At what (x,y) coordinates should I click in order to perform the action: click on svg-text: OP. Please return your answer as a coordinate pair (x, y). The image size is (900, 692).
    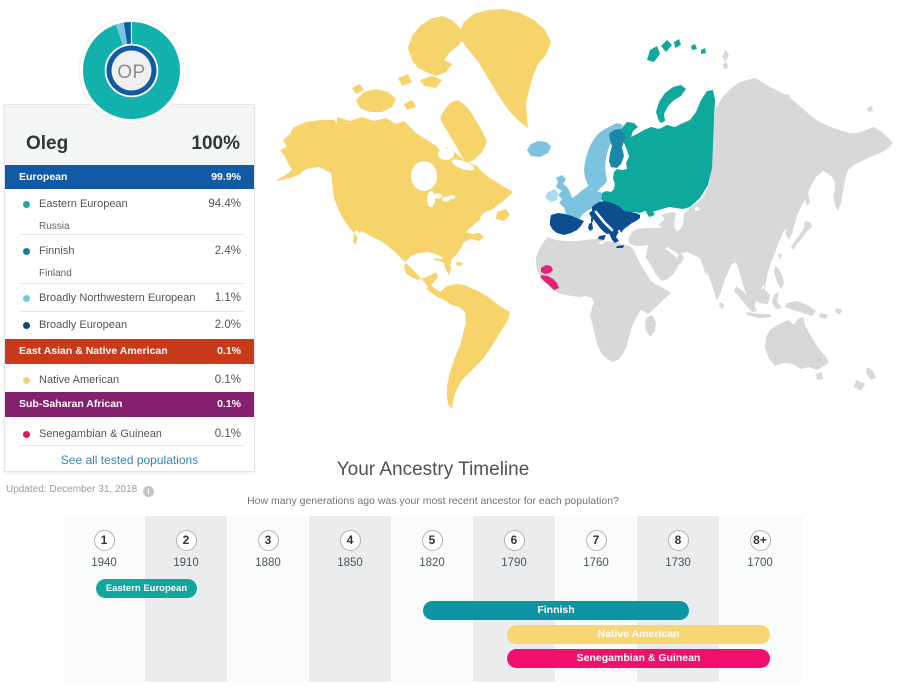
    Looking at the image, I should click on (131, 72).